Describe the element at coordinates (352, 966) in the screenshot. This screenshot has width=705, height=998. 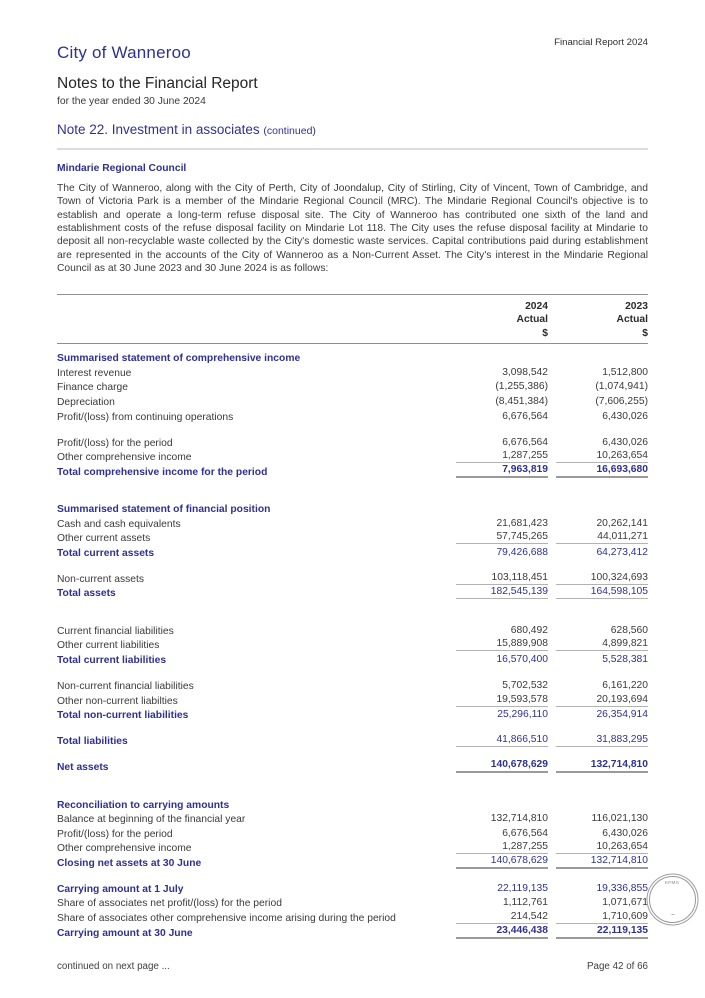
I see `page-footer: continued on next page ... Page 42 of 66` at that location.